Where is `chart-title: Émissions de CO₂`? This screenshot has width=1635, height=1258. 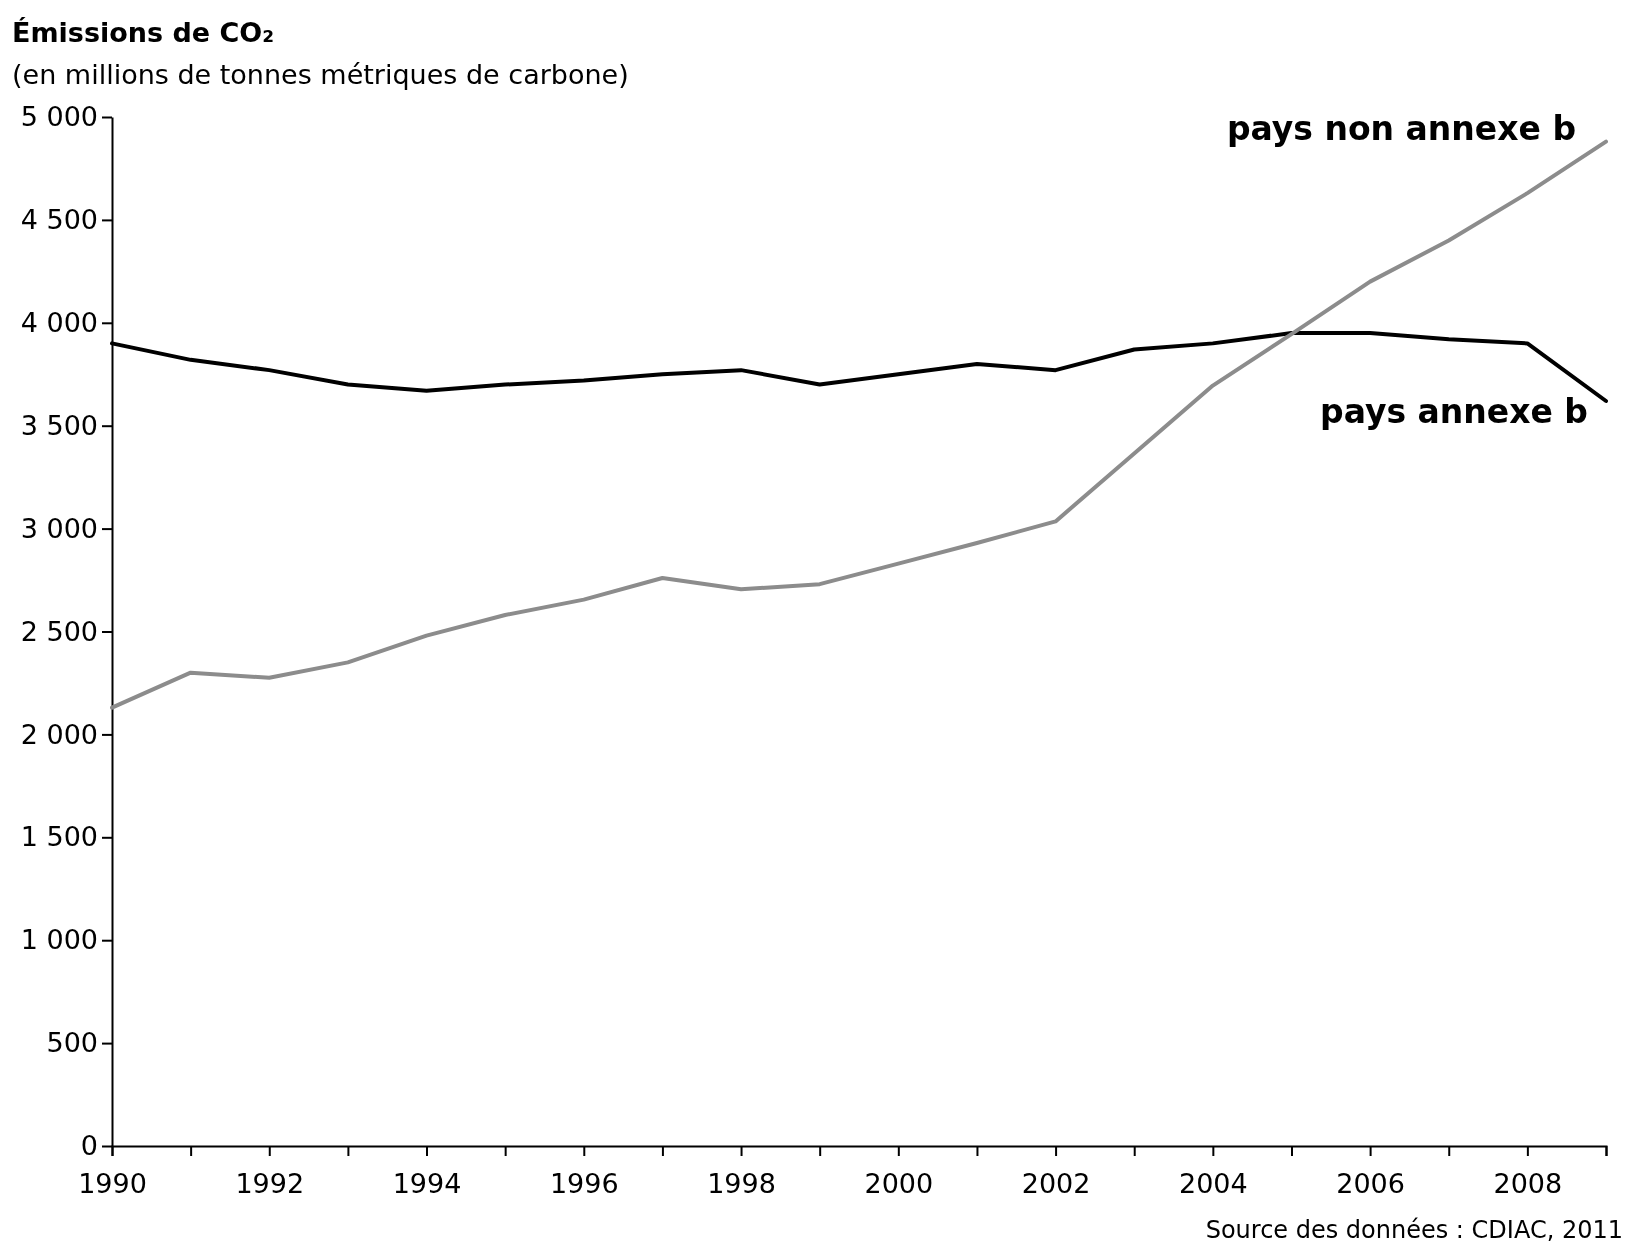
chart-title: Émissions de CO₂ is located at coordinates (143, 32).